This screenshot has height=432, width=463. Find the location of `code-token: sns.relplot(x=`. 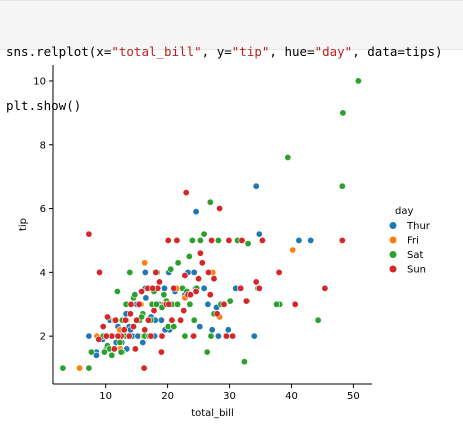

code-token: sns.relplot(x= is located at coordinates (59, 51).